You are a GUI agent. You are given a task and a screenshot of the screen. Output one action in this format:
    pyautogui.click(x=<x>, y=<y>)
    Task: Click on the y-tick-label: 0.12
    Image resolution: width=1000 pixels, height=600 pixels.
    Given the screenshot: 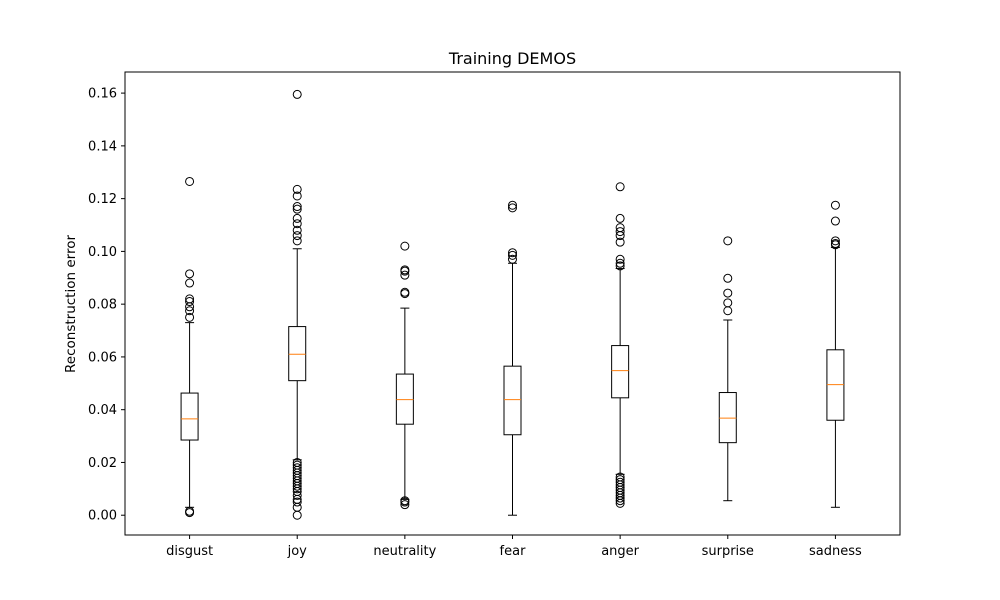 What is the action you would take?
    pyautogui.click(x=102, y=199)
    